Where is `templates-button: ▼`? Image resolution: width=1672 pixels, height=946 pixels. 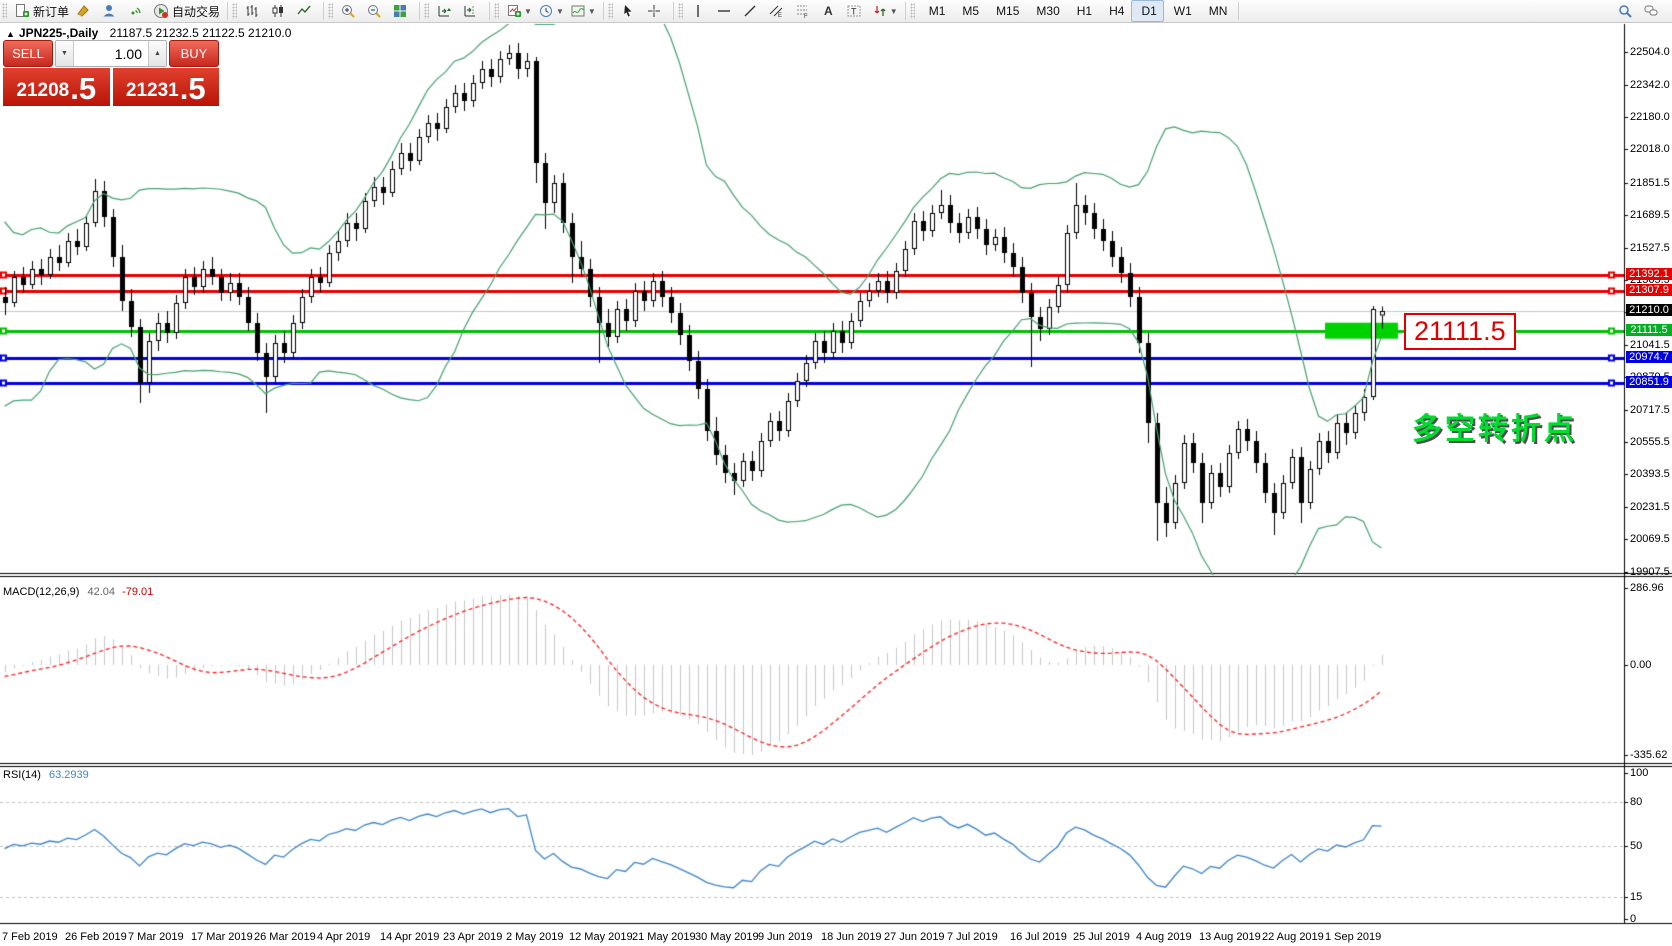
templates-button: ▼ is located at coordinates (583, 11).